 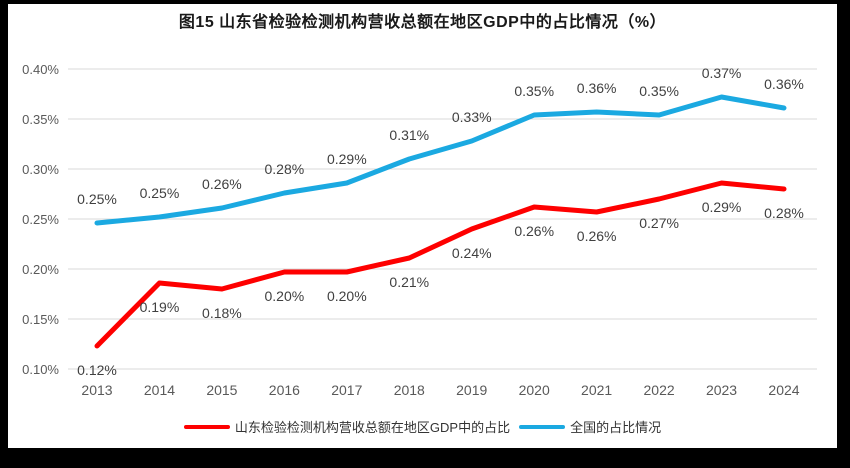 What do you see at coordinates (534, 390) in the screenshot?
I see `x-axis-tick-label: 2020` at bounding box center [534, 390].